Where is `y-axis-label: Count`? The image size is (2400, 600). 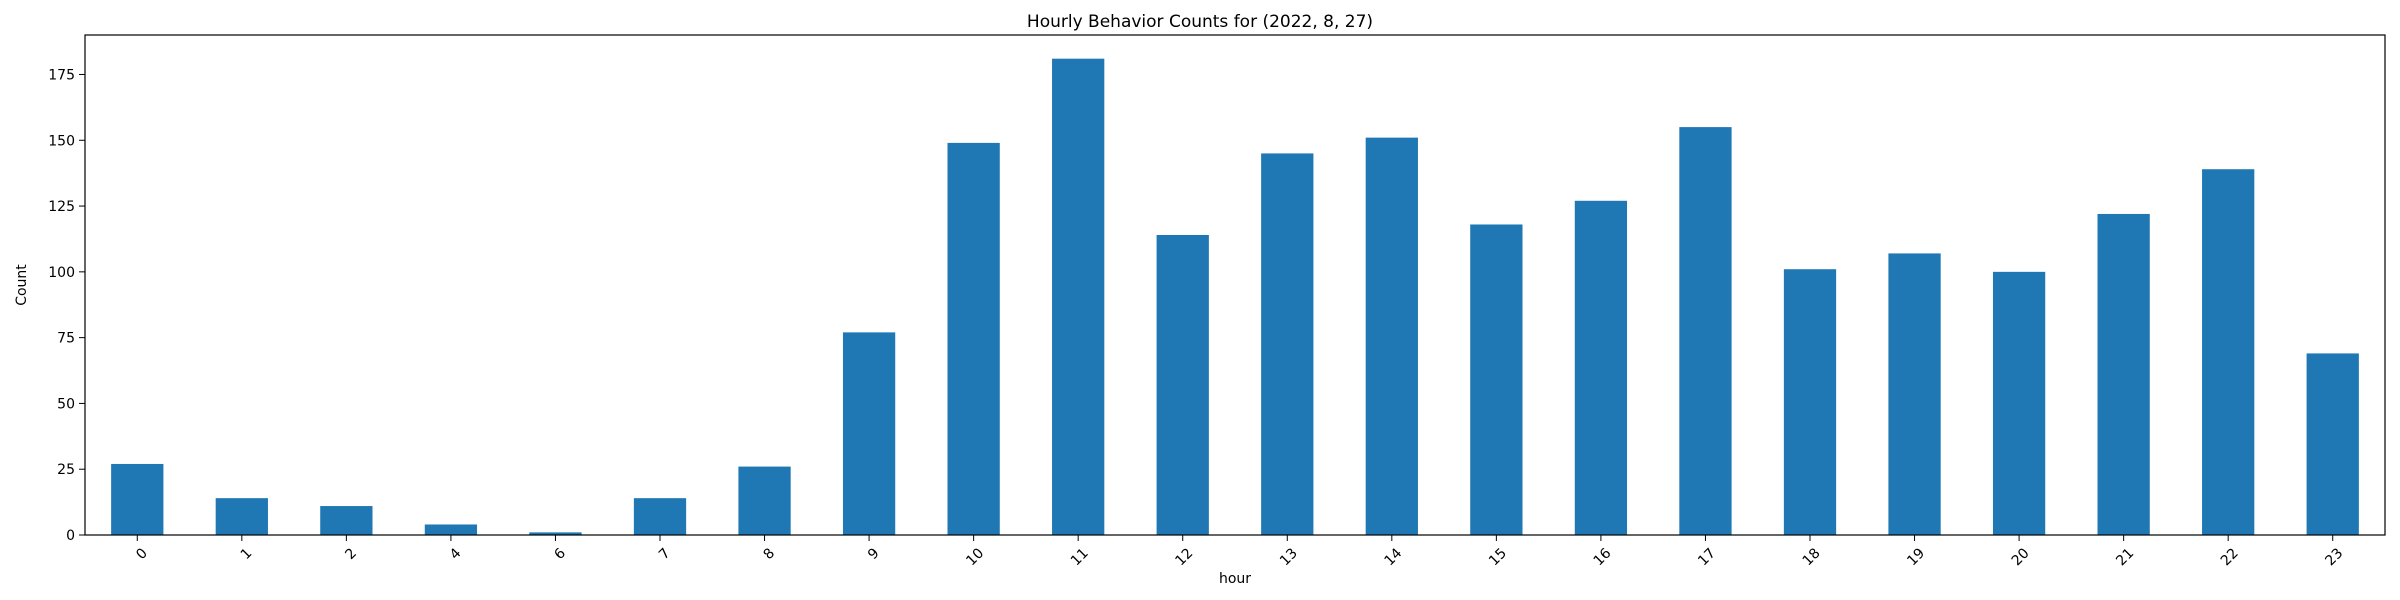 y-axis-label: Count is located at coordinates (22, 285).